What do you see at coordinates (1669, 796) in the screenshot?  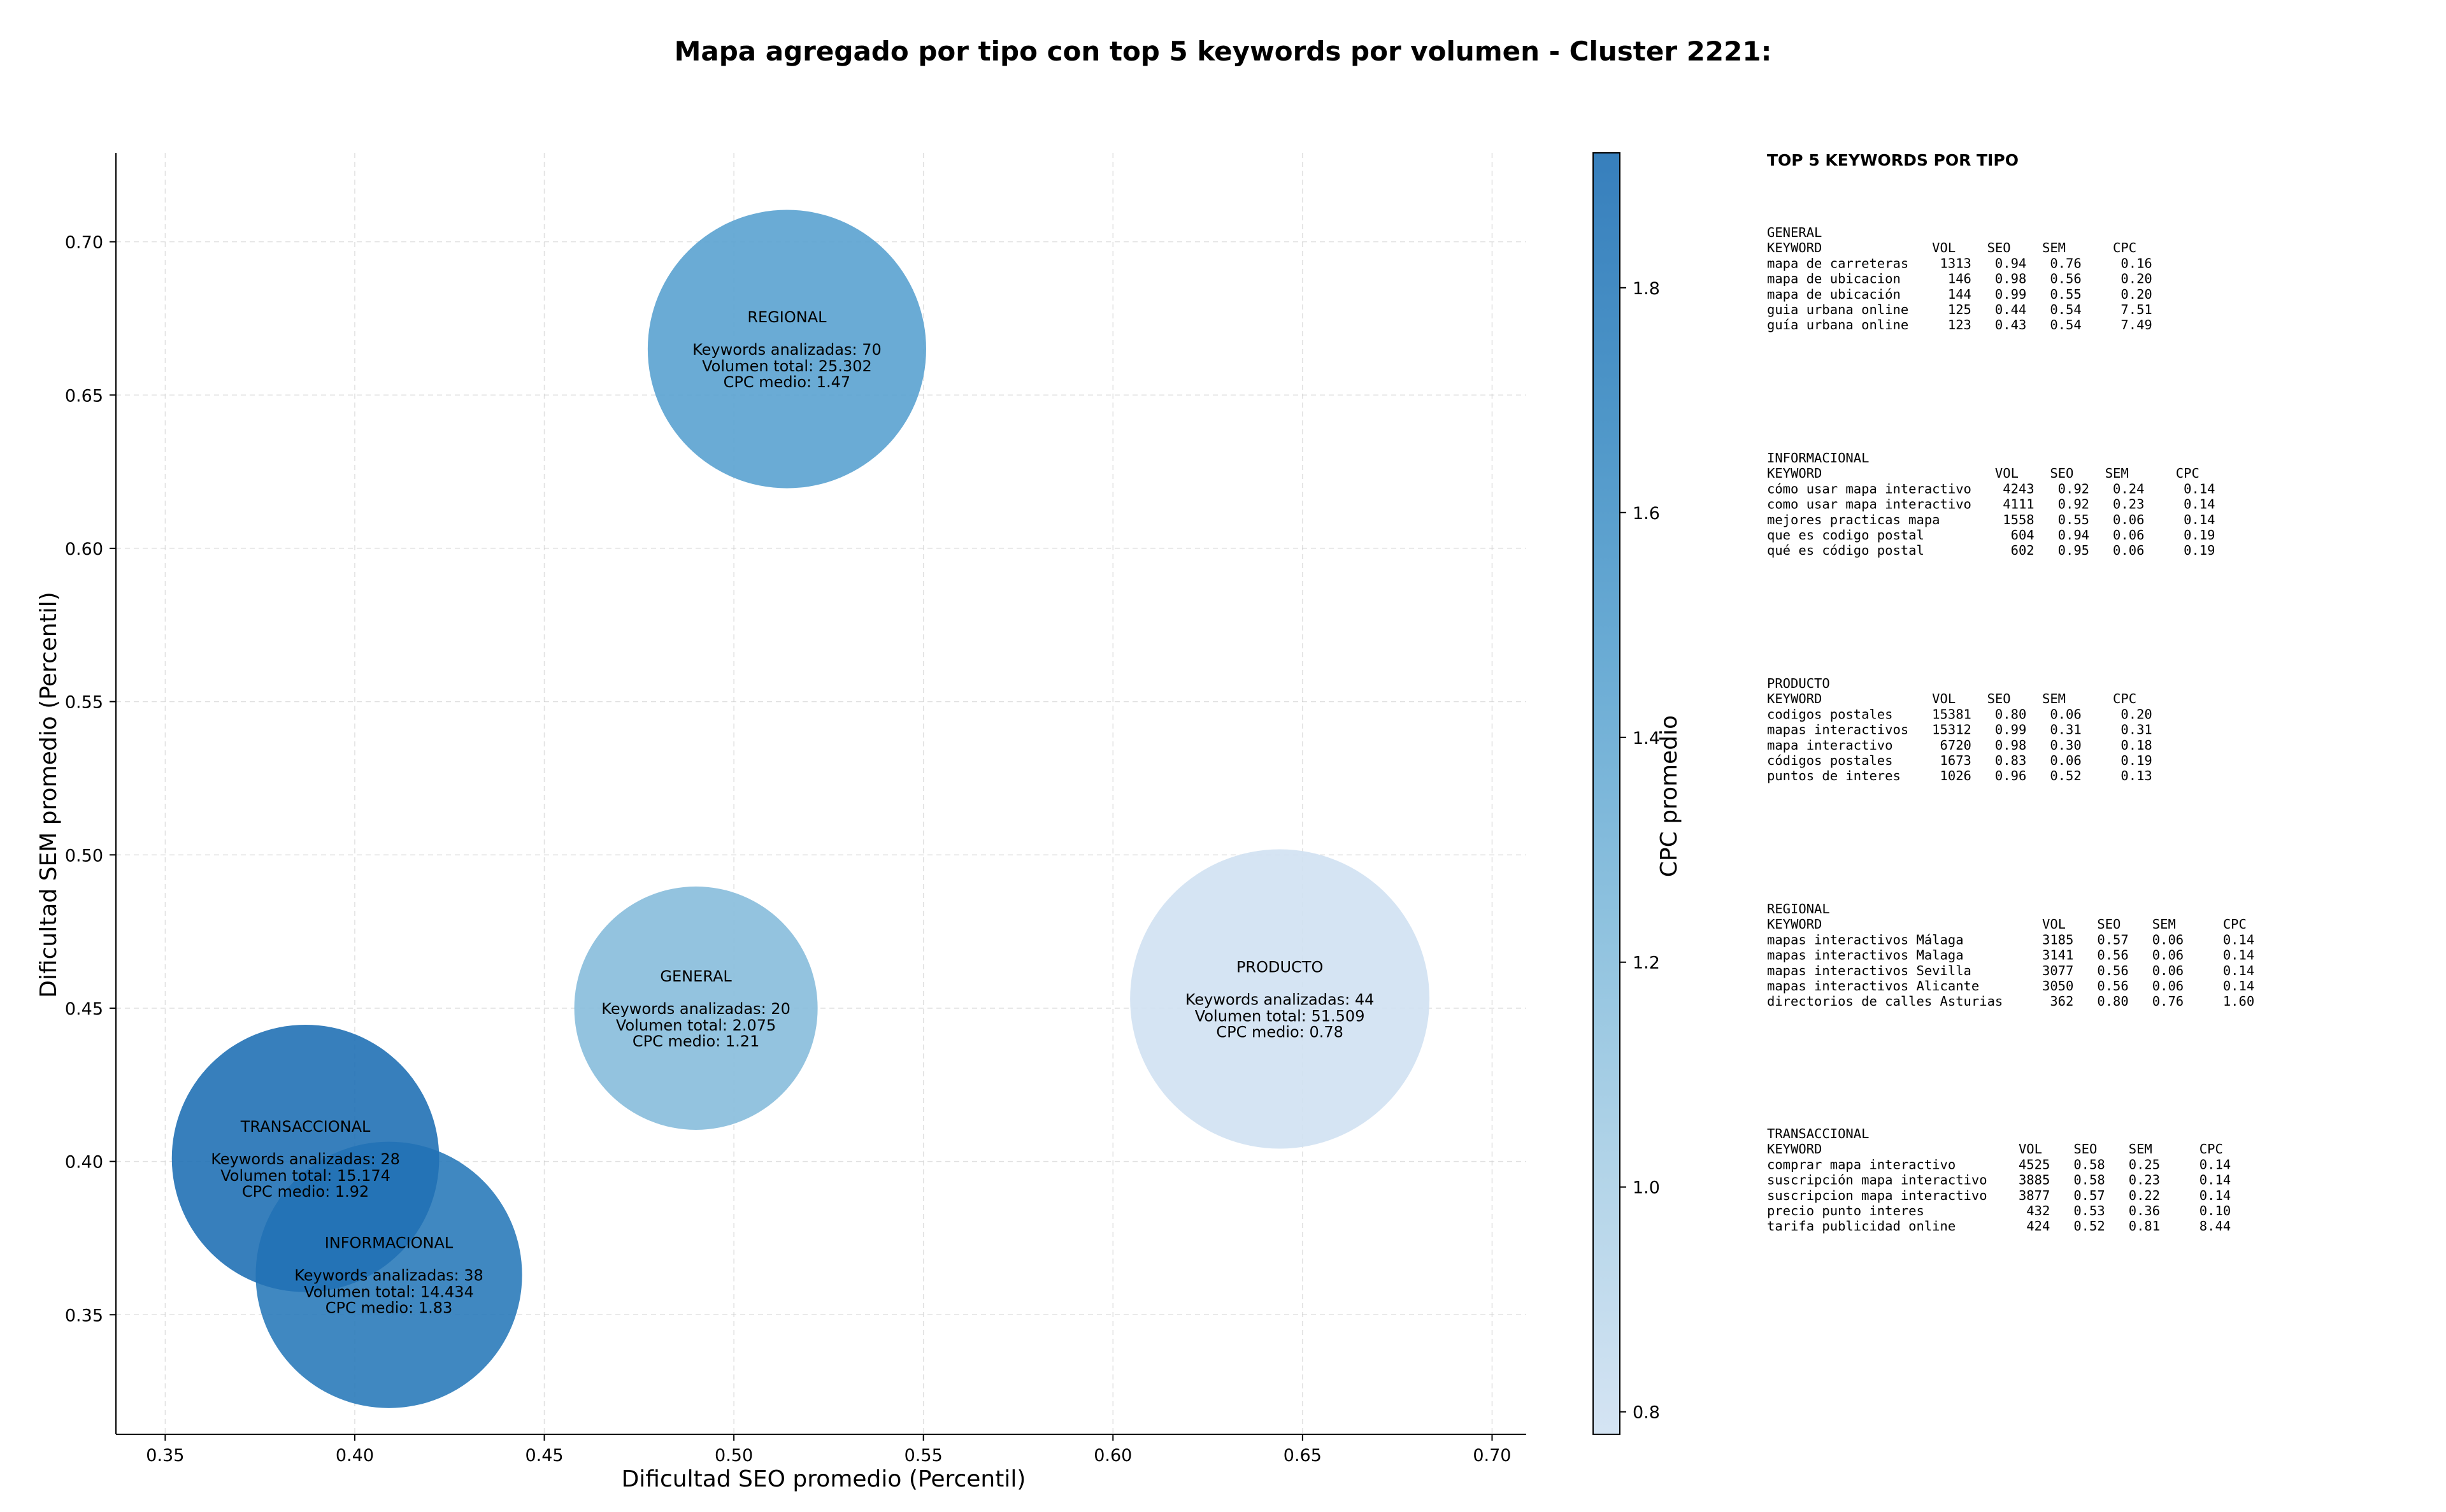 I see `colorbar-label: CPC promedio` at bounding box center [1669, 796].